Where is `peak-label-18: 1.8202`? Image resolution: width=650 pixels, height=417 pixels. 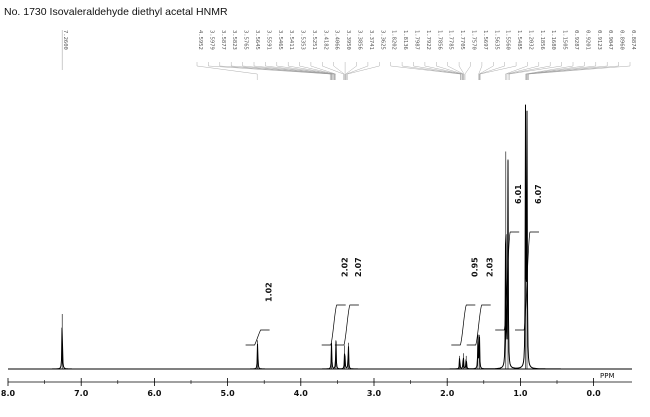
peak-label-18: 1.8202 is located at coordinates (394, 40).